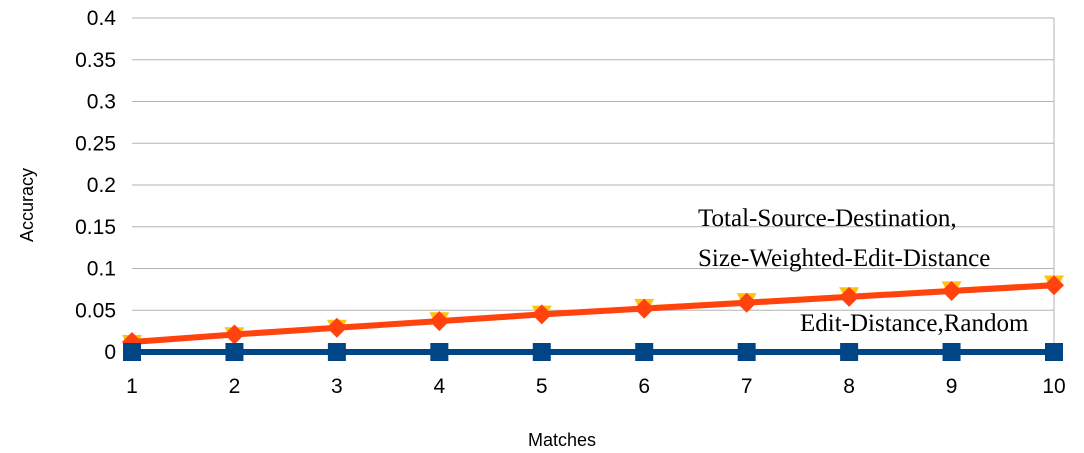  Describe the element at coordinates (562, 440) in the screenshot. I see `x-axis-title: Matches` at that location.